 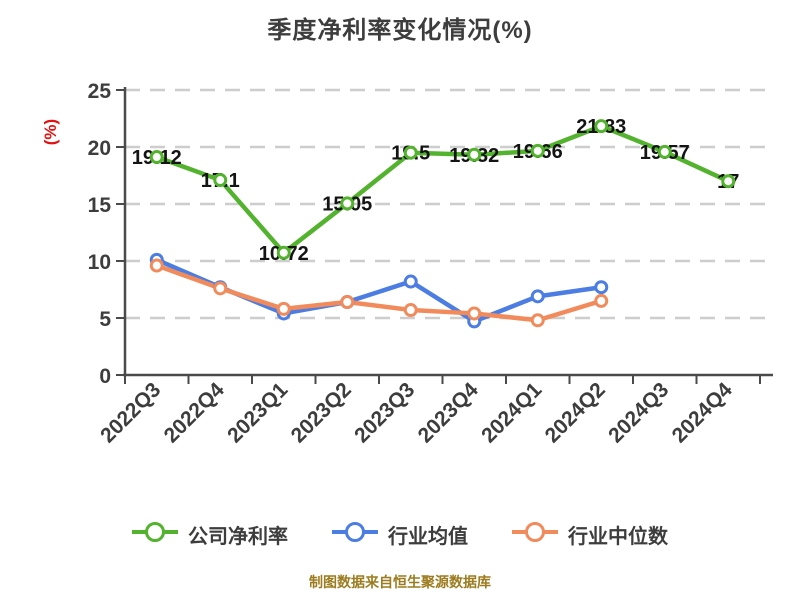 I want to click on blue-line-marker-icon, so click(x=355, y=534).